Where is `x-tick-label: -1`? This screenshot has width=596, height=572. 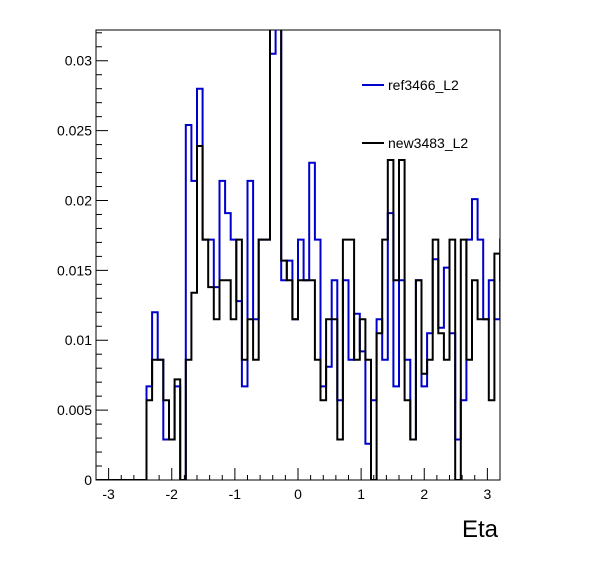
x-tick-label: -1 is located at coordinates (235, 494).